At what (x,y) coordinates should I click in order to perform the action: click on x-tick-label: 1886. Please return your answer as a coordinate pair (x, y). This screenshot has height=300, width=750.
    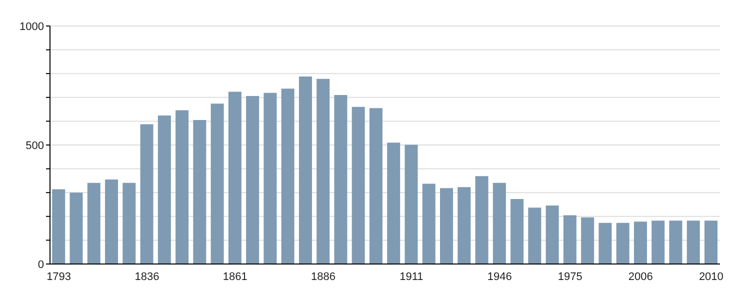
    Looking at the image, I should click on (323, 276).